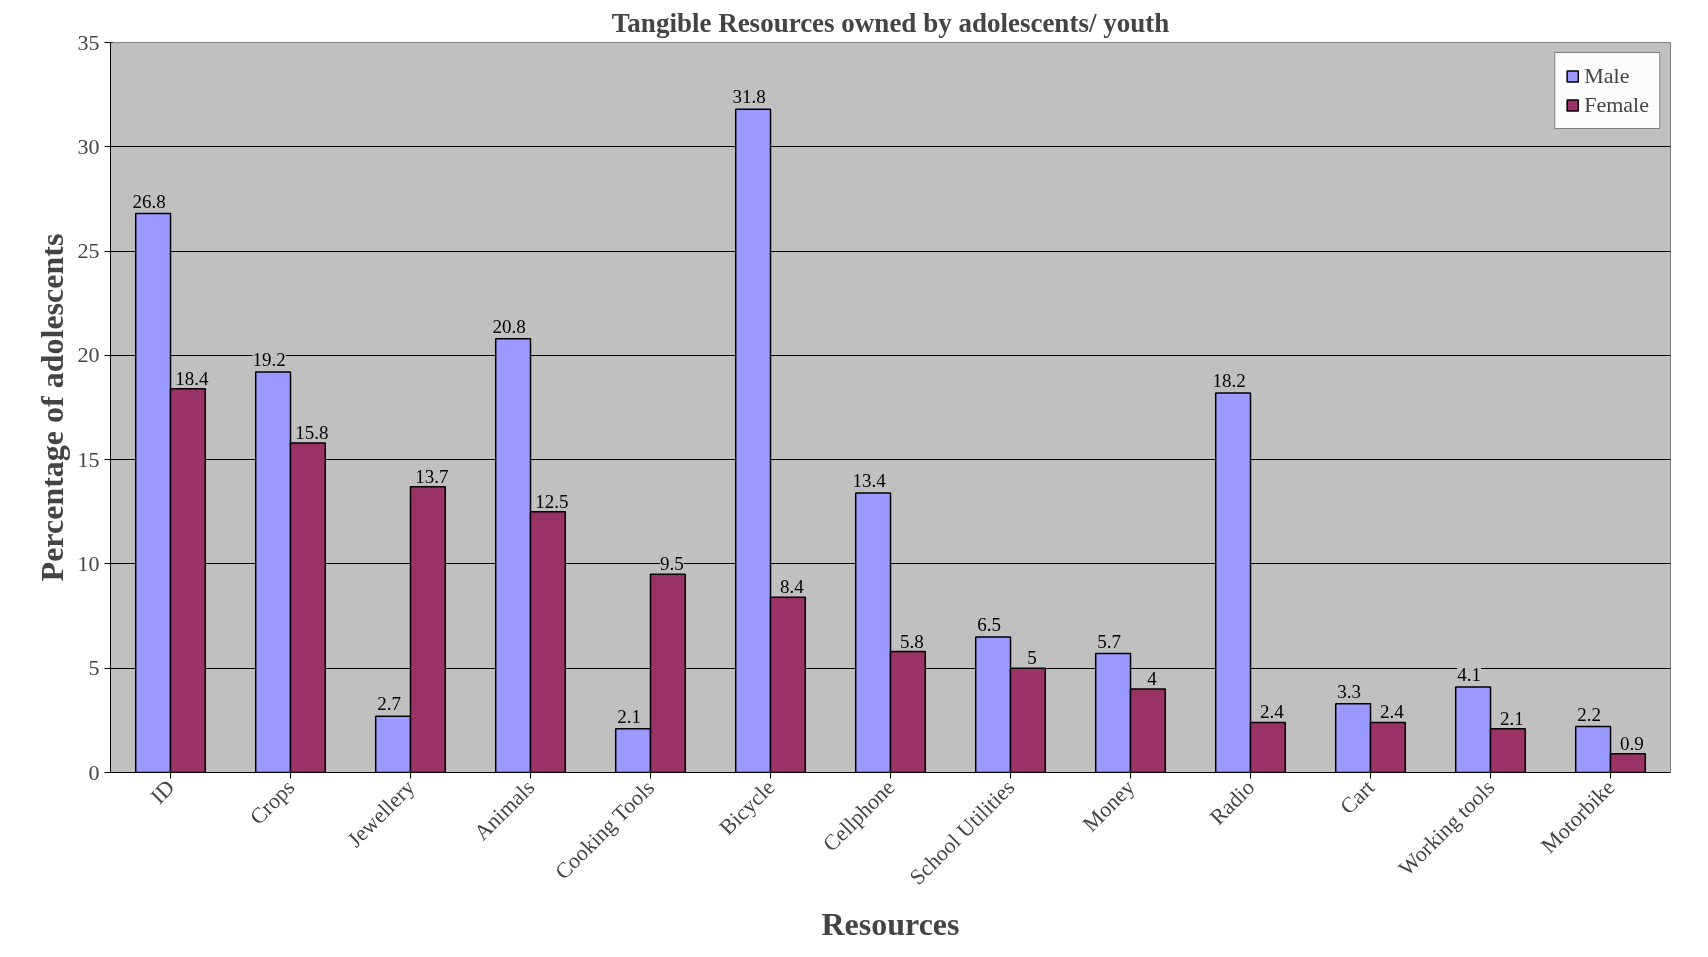 This screenshot has width=1708, height=957. I want to click on data-label: 12.5, so click(552, 501).